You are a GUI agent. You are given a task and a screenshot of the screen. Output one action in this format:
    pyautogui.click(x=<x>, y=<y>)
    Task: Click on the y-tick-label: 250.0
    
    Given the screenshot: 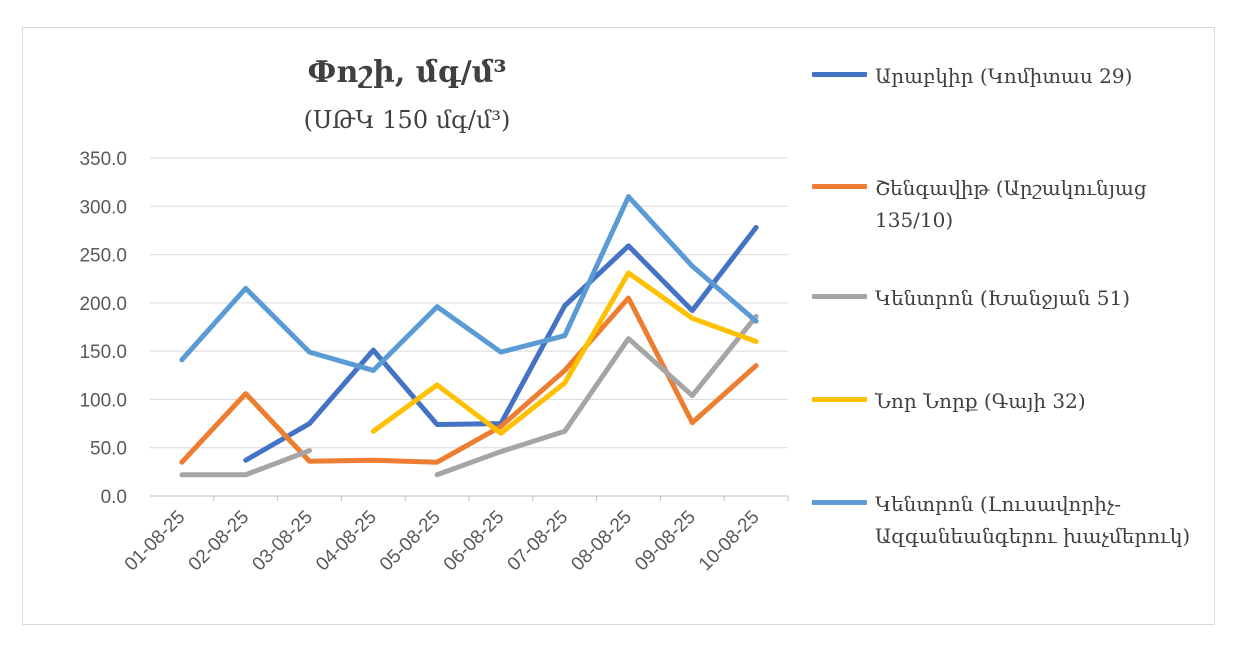 What is the action you would take?
    pyautogui.click(x=103, y=256)
    